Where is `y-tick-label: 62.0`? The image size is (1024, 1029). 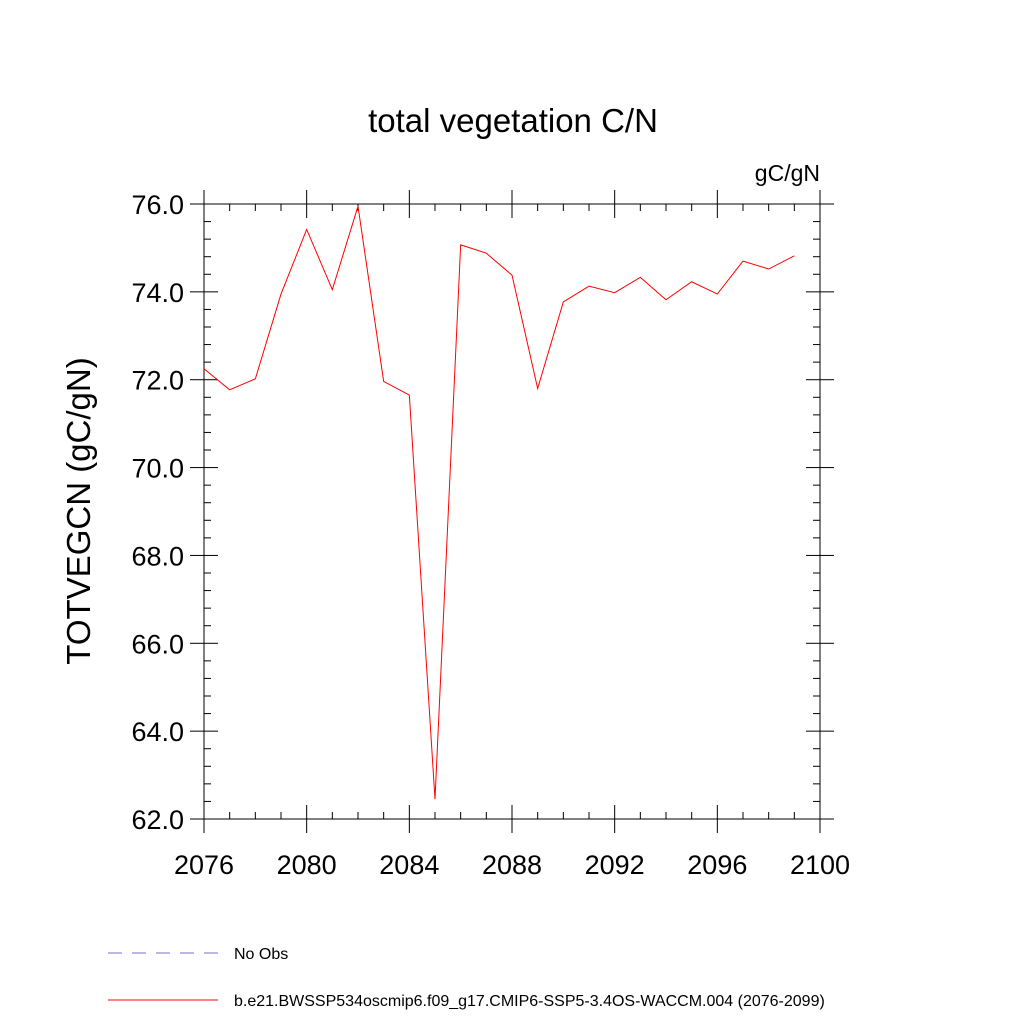
y-tick-label: 62.0 is located at coordinates (157, 820).